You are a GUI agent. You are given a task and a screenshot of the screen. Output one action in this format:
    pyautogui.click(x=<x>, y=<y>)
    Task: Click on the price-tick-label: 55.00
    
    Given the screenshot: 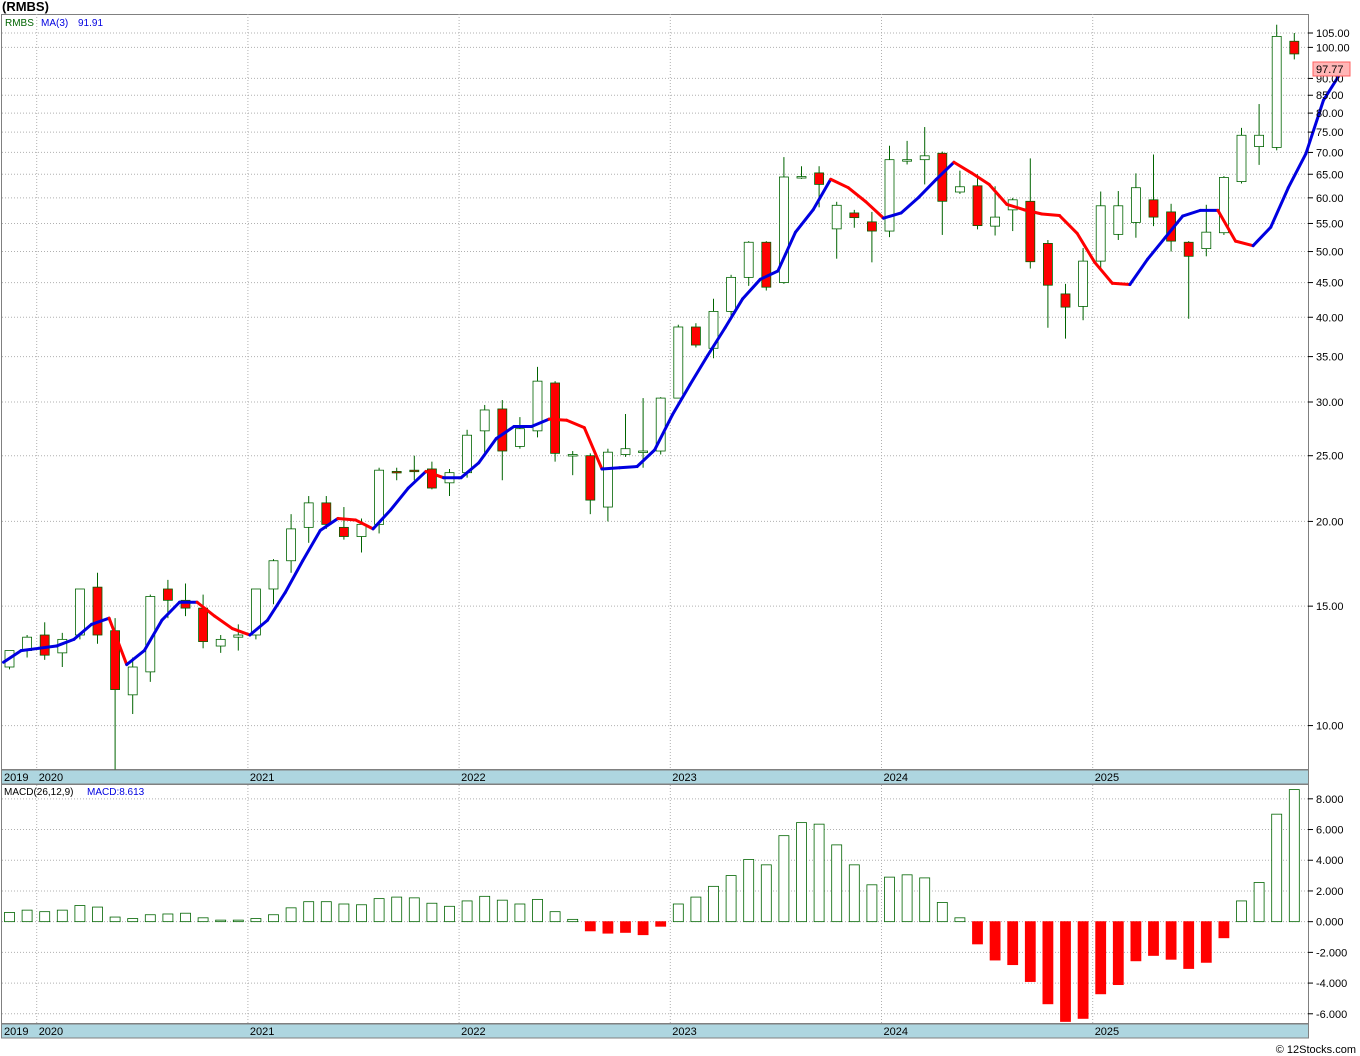 What is the action you would take?
    pyautogui.click(x=1330, y=224)
    